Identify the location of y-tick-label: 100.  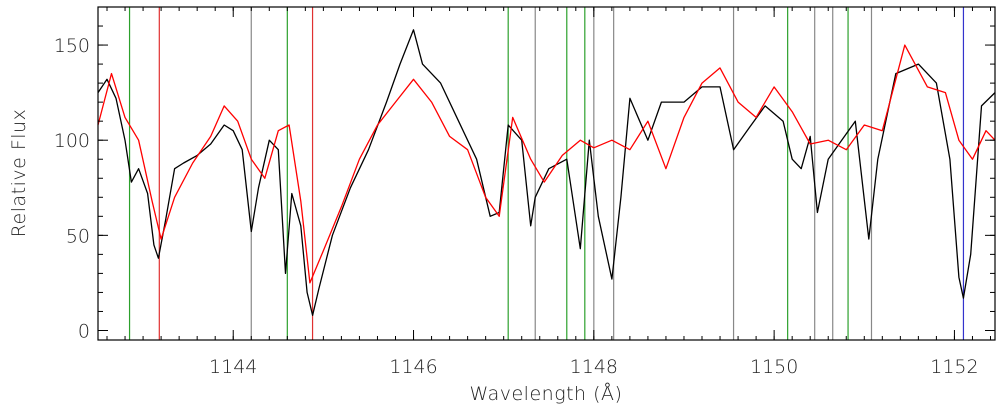
(72, 141).